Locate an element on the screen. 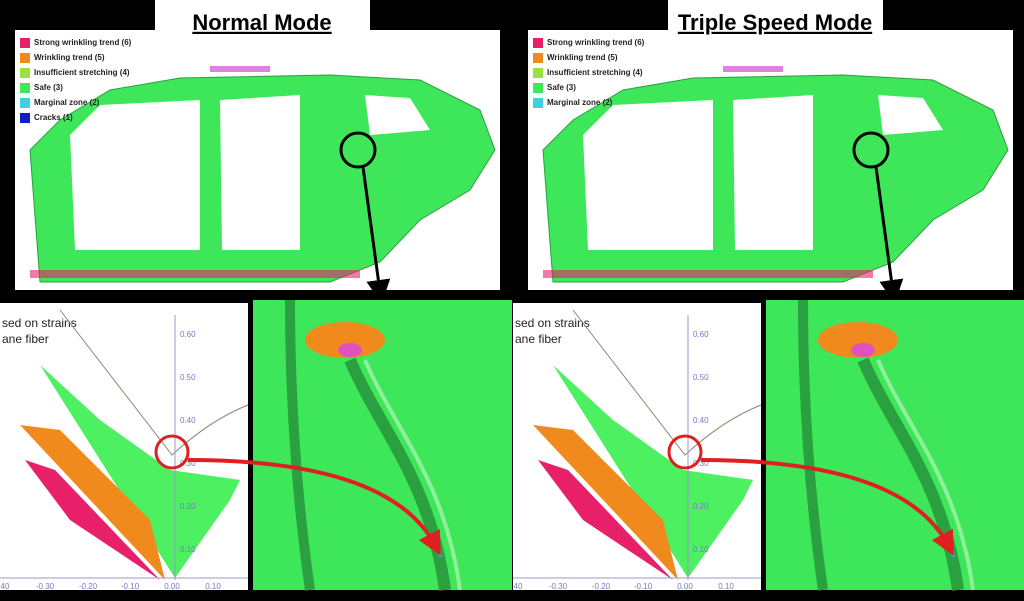  panel-title: Triple Speed Mode is located at coordinates (775, 22).